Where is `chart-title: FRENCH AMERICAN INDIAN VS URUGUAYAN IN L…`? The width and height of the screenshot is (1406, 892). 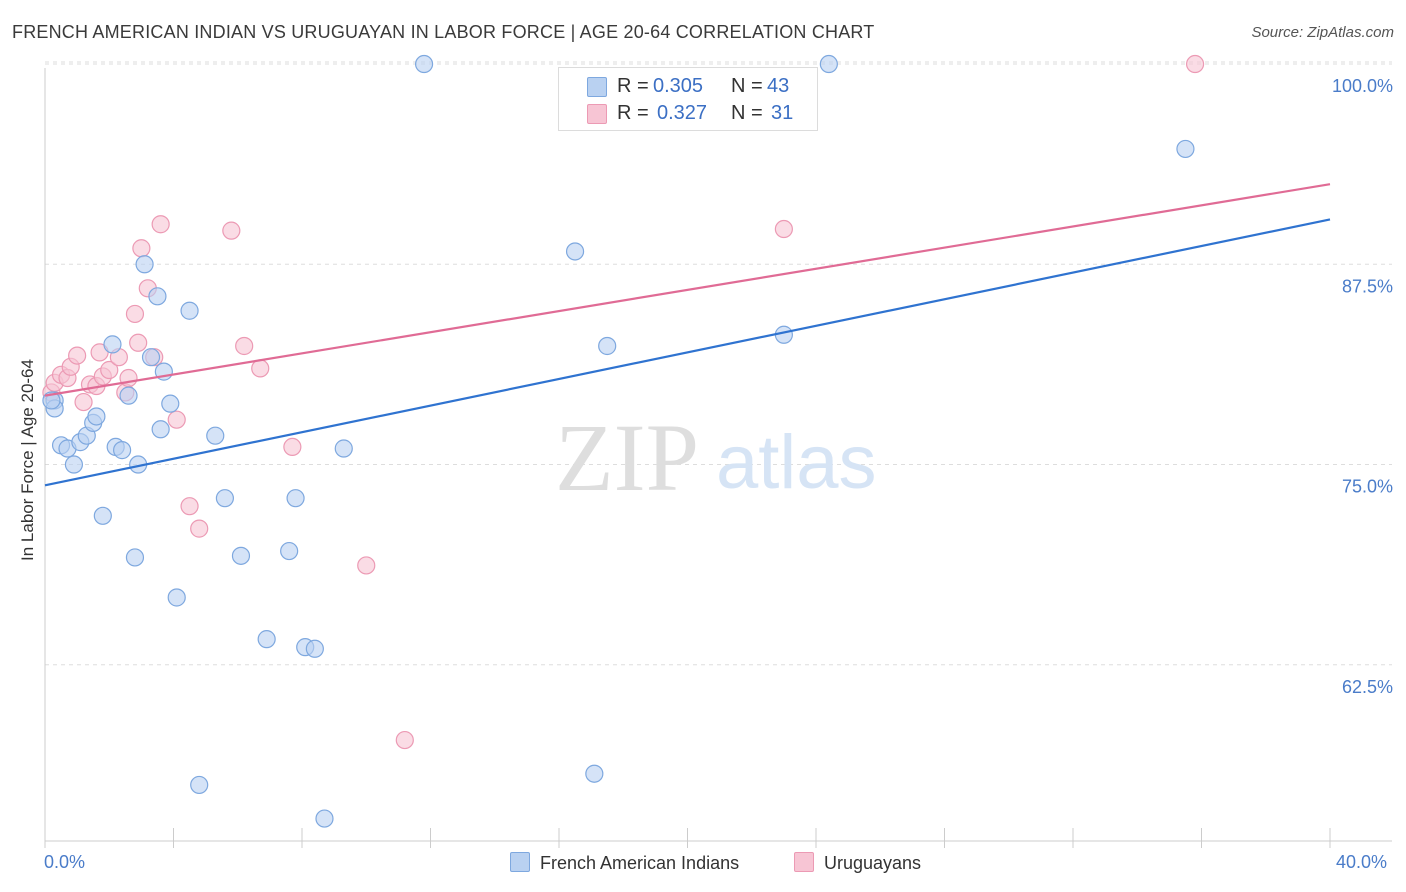 chart-title: FRENCH AMERICAN INDIAN VS URUGUAYAN IN L… is located at coordinates (443, 32).